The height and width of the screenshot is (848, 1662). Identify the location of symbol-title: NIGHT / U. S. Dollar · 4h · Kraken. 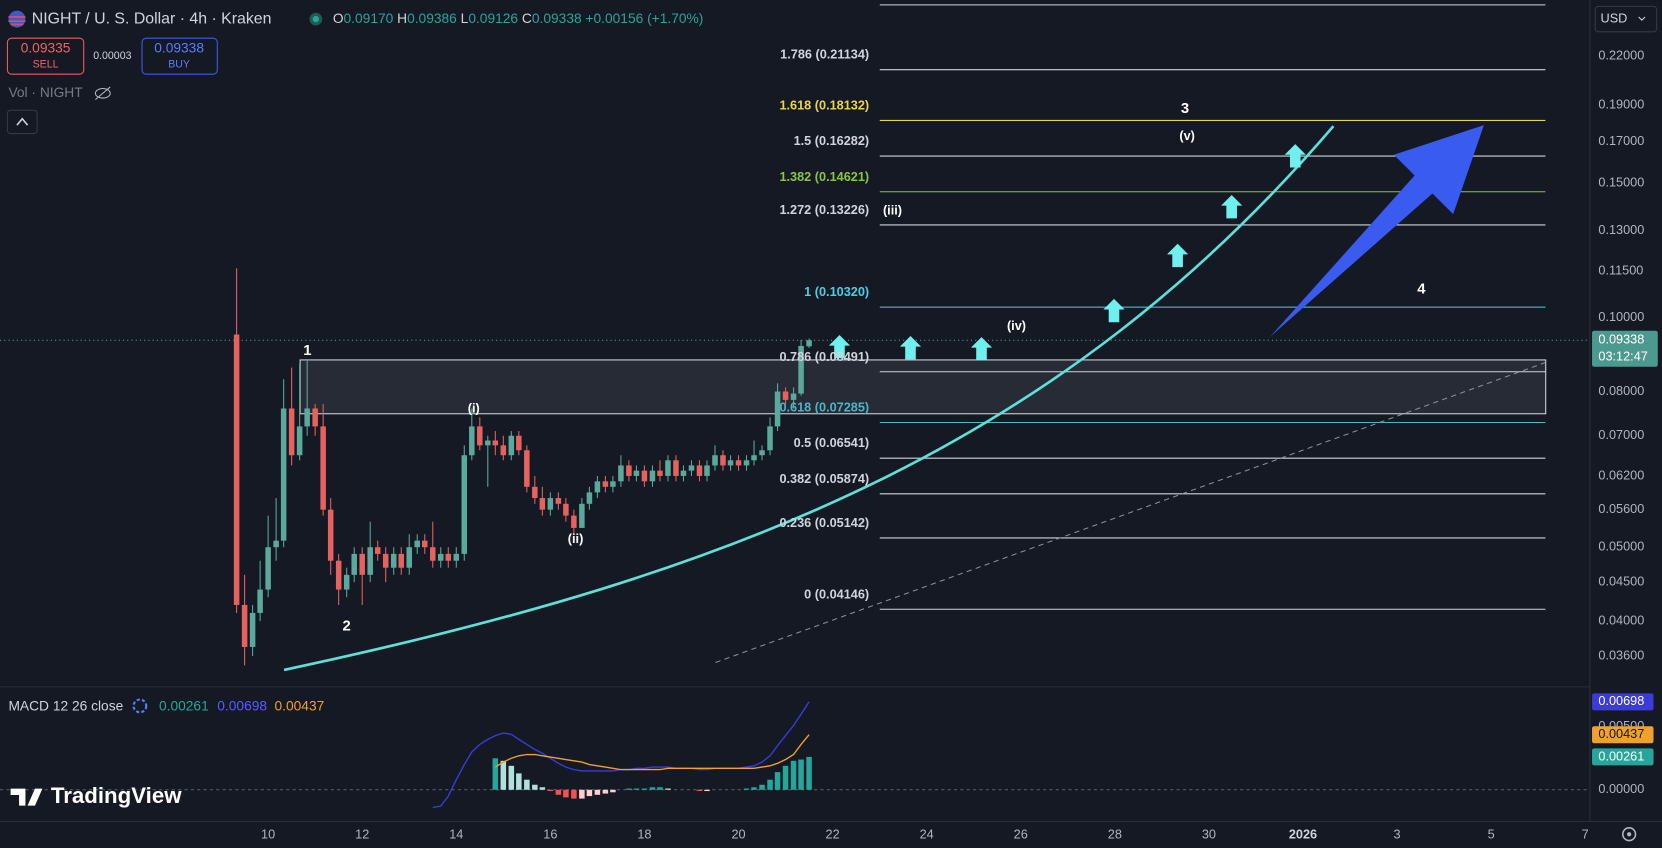
(152, 18).